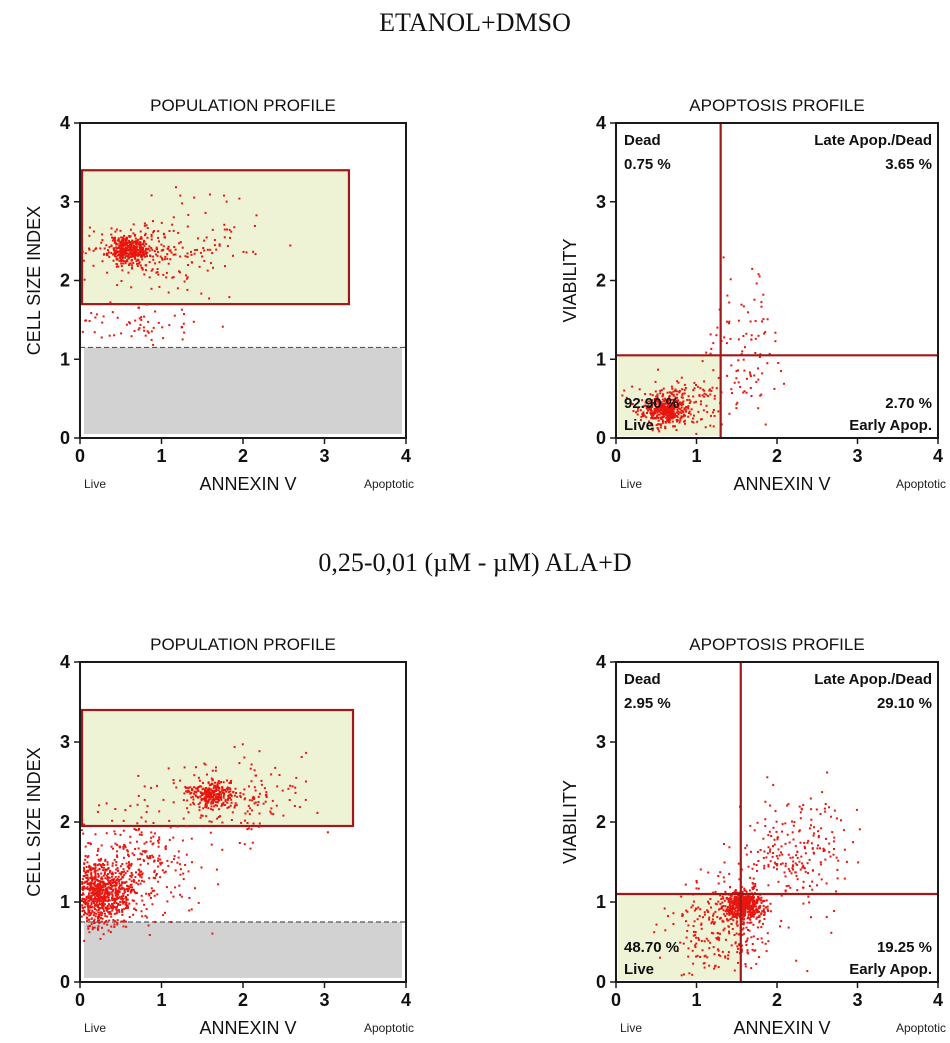 The width and height of the screenshot is (950, 1043). What do you see at coordinates (890, 969) in the screenshot?
I see `early-apoptosis-label: Early Apop.` at bounding box center [890, 969].